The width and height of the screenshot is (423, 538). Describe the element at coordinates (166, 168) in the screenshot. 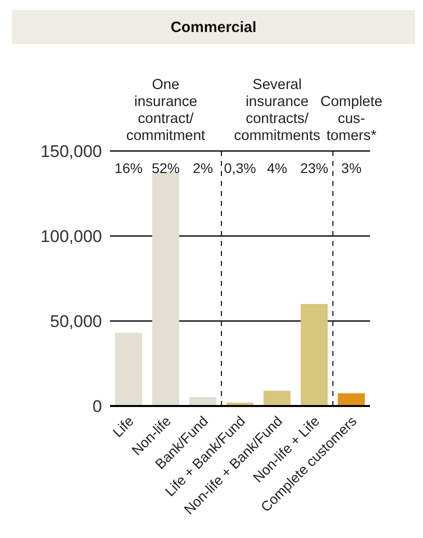

I see `annotation: 52%` at that location.